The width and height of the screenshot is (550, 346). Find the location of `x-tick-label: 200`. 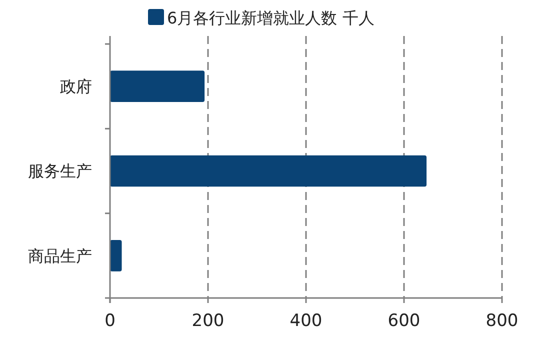

x-tick-label: 200 is located at coordinates (208, 321).